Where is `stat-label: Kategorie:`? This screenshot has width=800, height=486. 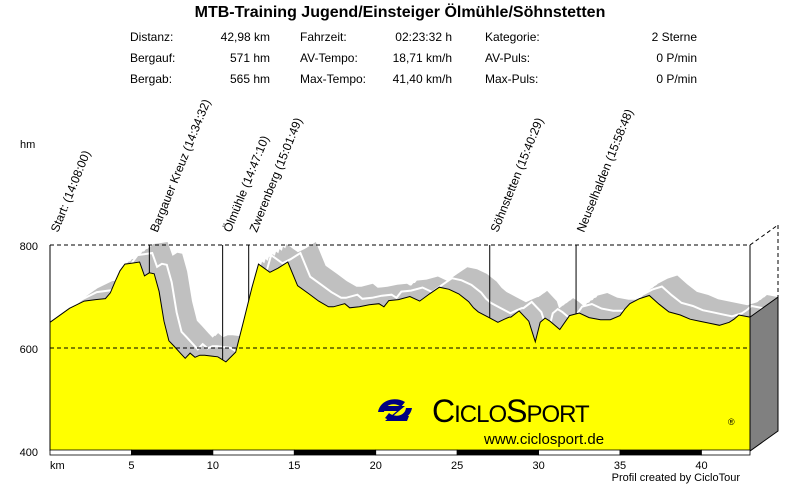
stat-label: Kategorie: is located at coordinates (512, 37).